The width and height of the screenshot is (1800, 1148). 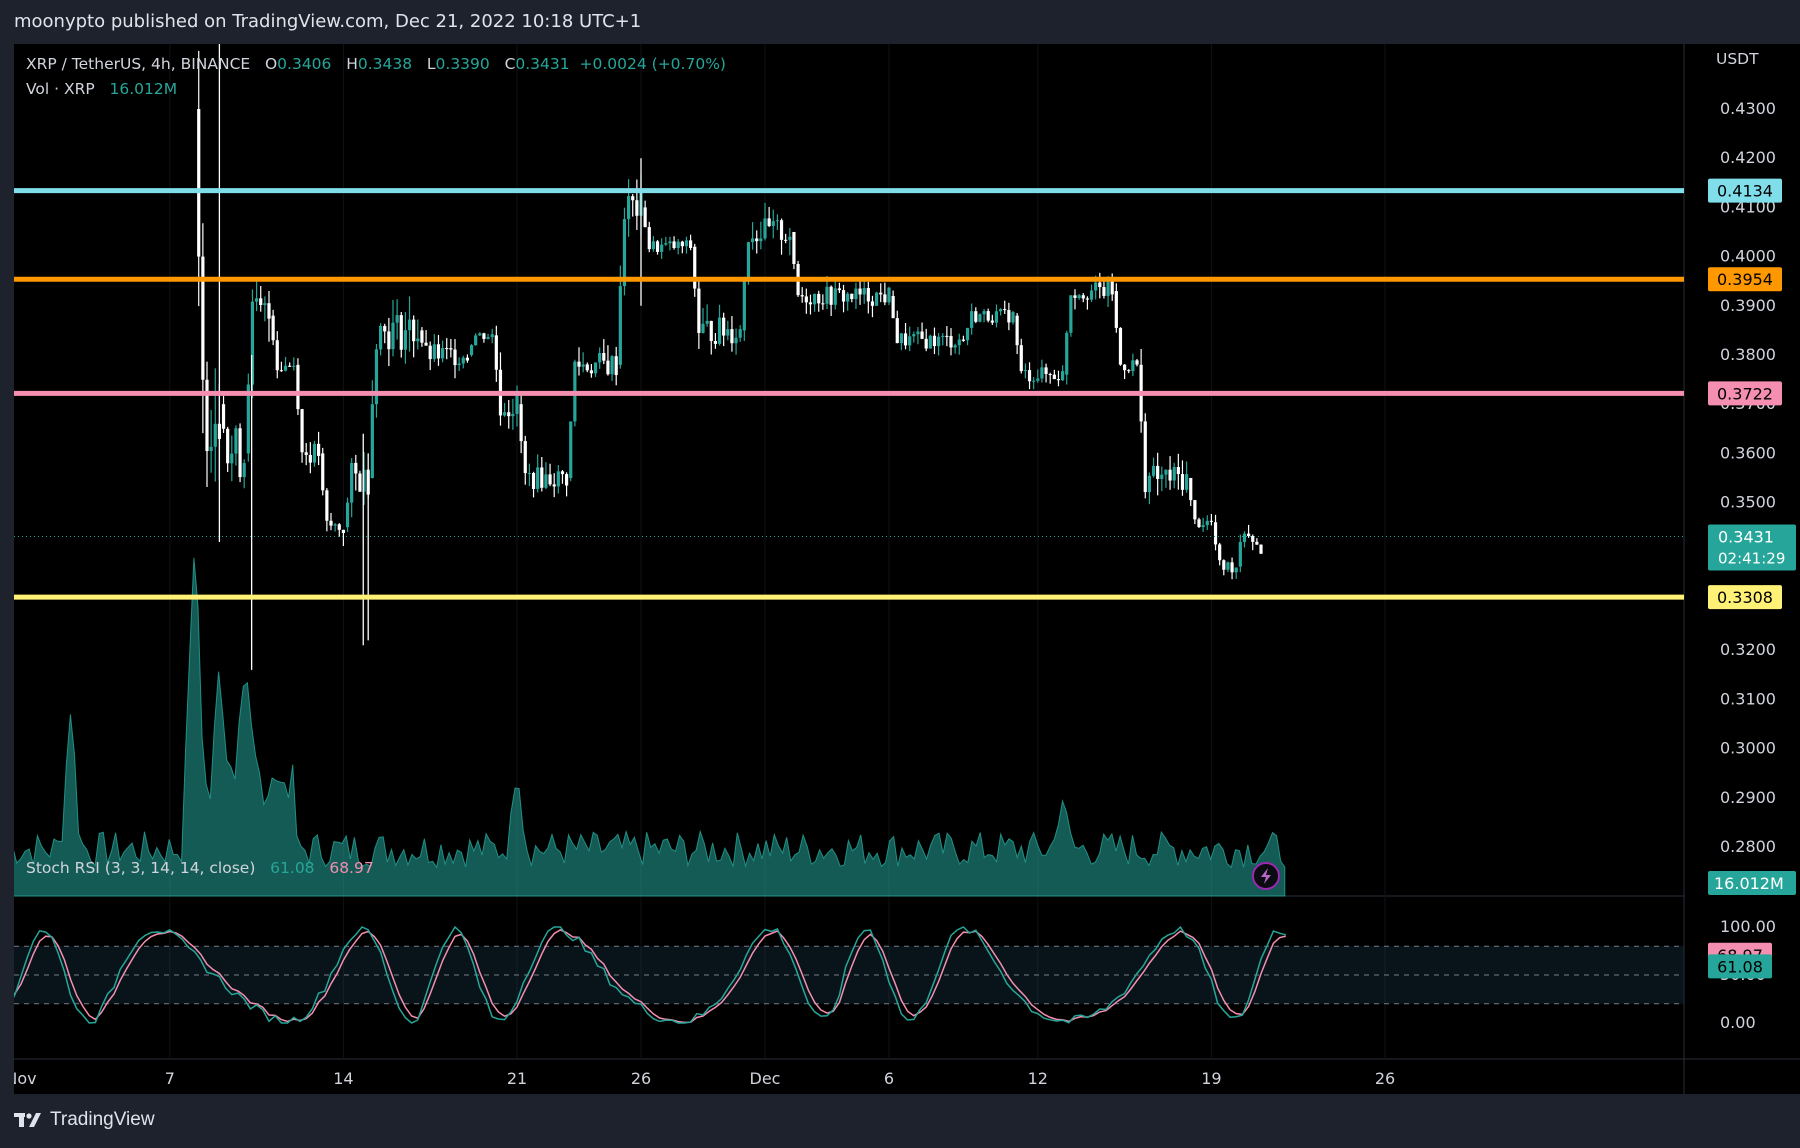 I want to click on open-value: 0.3406, so click(x=304, y=64).